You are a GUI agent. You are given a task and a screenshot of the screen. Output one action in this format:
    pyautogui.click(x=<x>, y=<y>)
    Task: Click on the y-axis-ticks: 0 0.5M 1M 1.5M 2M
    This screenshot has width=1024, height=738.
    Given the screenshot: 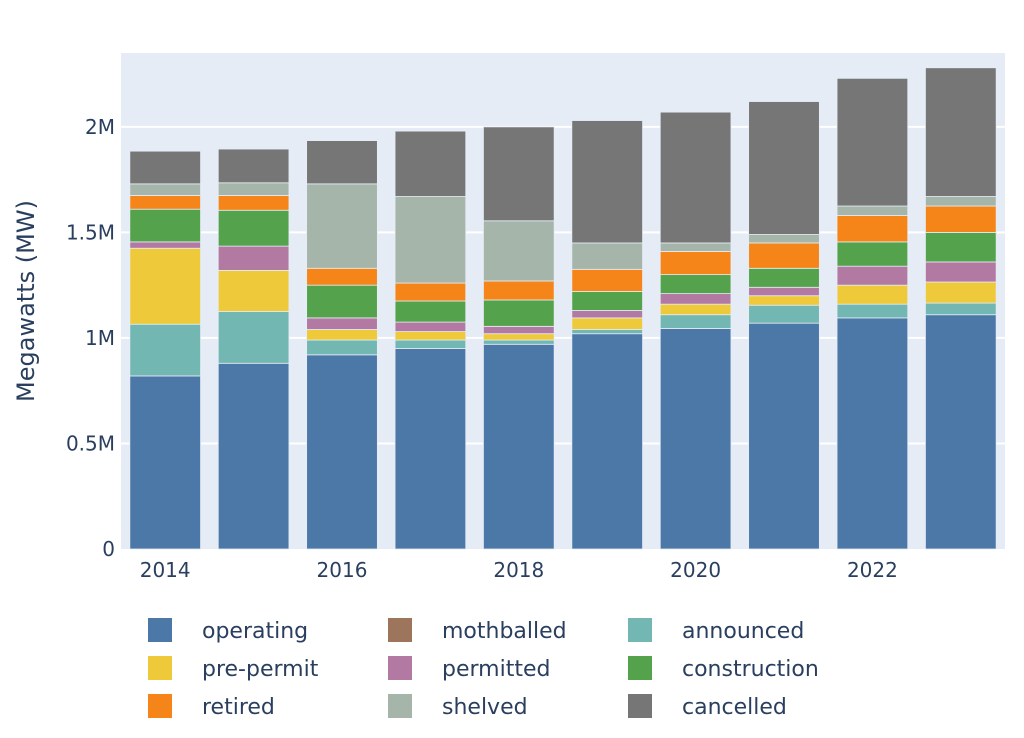 What is the action you would take?
    pyautogui.click(x=90, y=338)
    